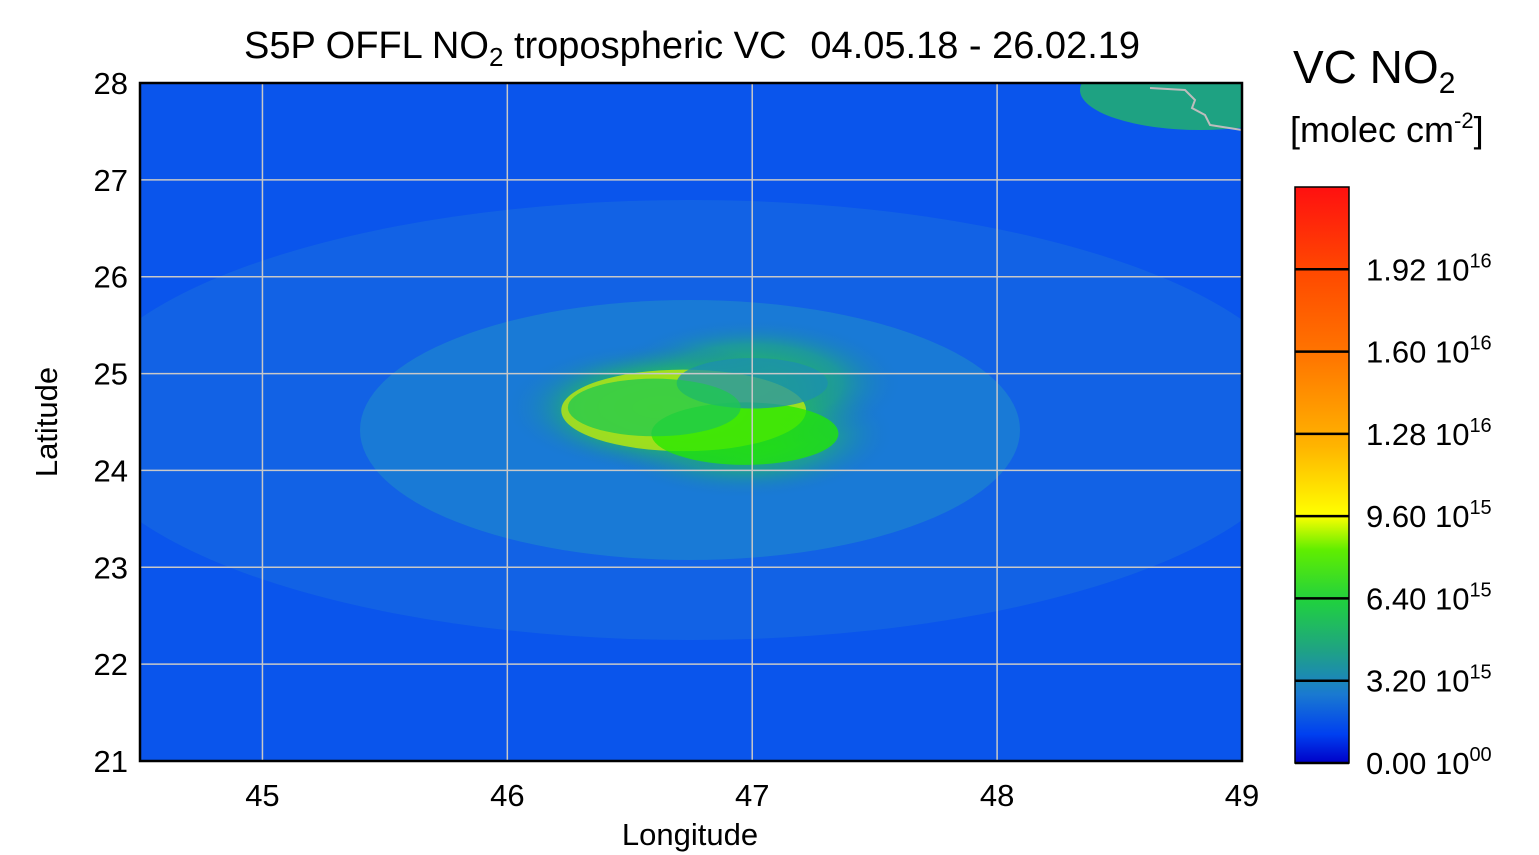  What do you see at coordinates (111, 374) in the screenshot?
I see `y-tick-label: 25` at bounding box center [111, 374].